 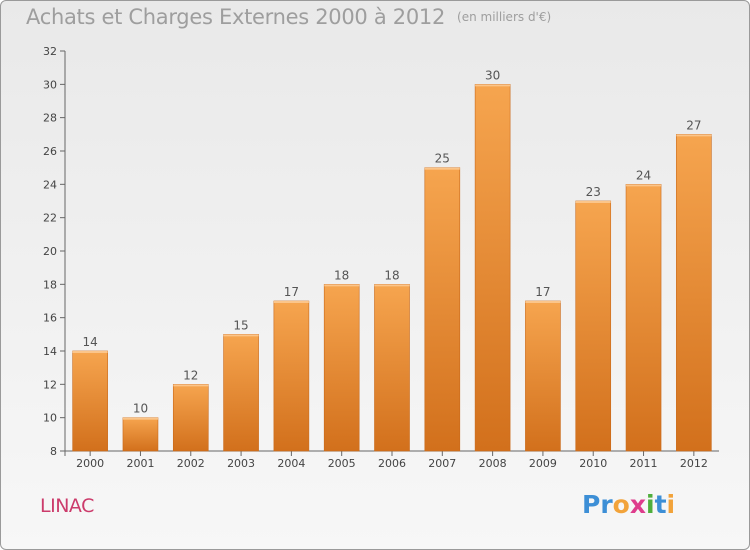 What do you see at coordinates (693, 125) in the screenshot?
I see `data-label-2012: 27` at bounding box center [693, 125].